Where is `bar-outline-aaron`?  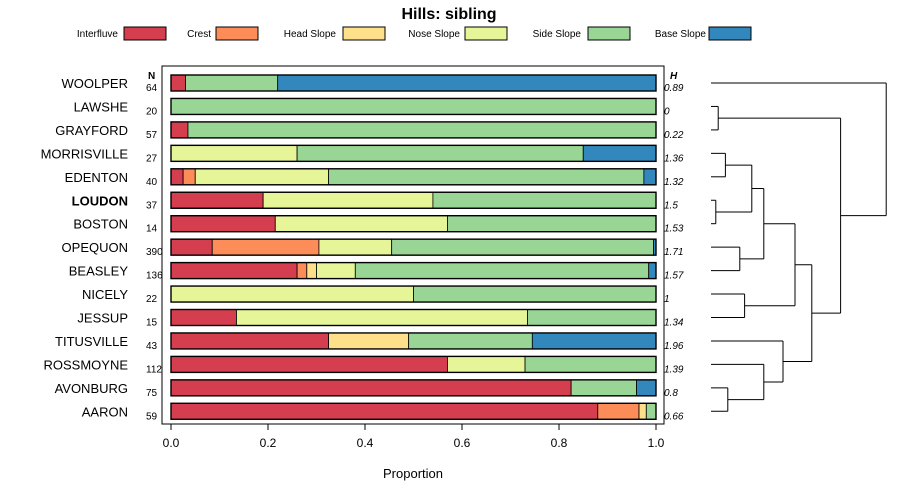
bar-outline-aaron is located at coordinates (413, 411).